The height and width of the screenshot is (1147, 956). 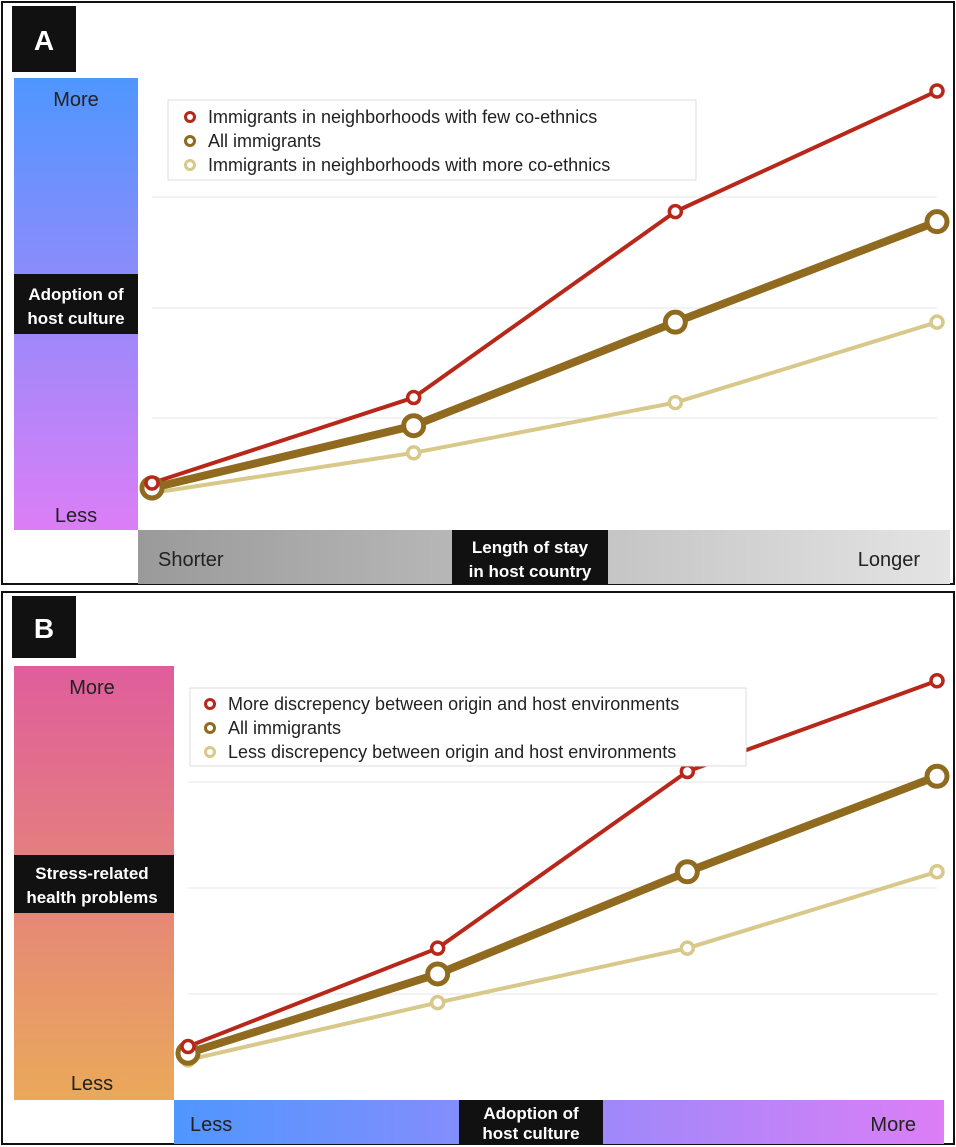 I want to click on panel-a-x-tick-left: Shorter, so click(x=191, y=560).